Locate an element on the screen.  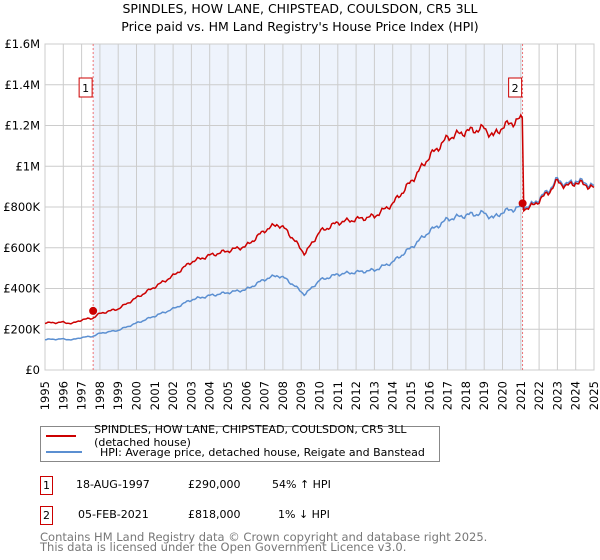
x-tick-label: 1998 is located at coordinates (100, 395).